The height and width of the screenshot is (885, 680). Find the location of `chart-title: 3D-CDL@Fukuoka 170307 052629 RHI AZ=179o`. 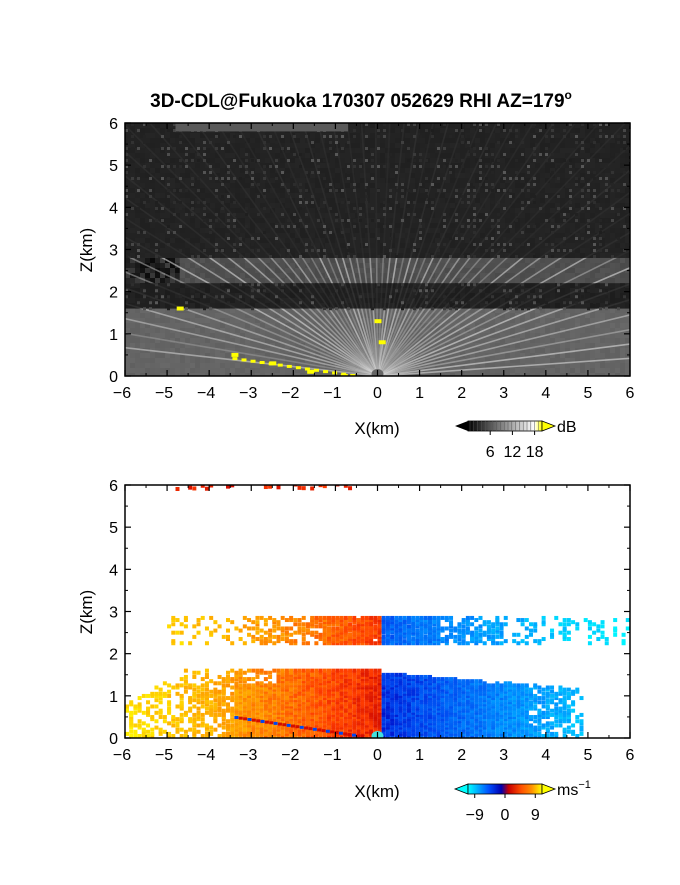

chart-title: 3D-CDL@Fukuoka 170307 052629 RHI AZ=179o is located at coordinates (361, 100).